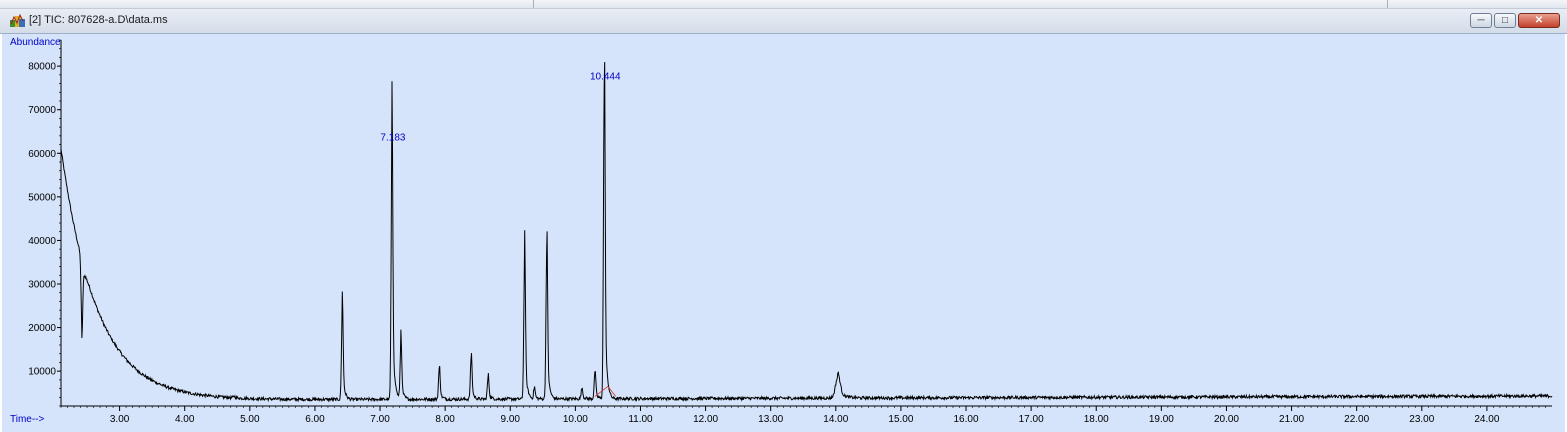  What do you see at coordinates (770, 419) in the screenshot?
I see `x-tick-label: 13.00` at bounding box center [770, 419].